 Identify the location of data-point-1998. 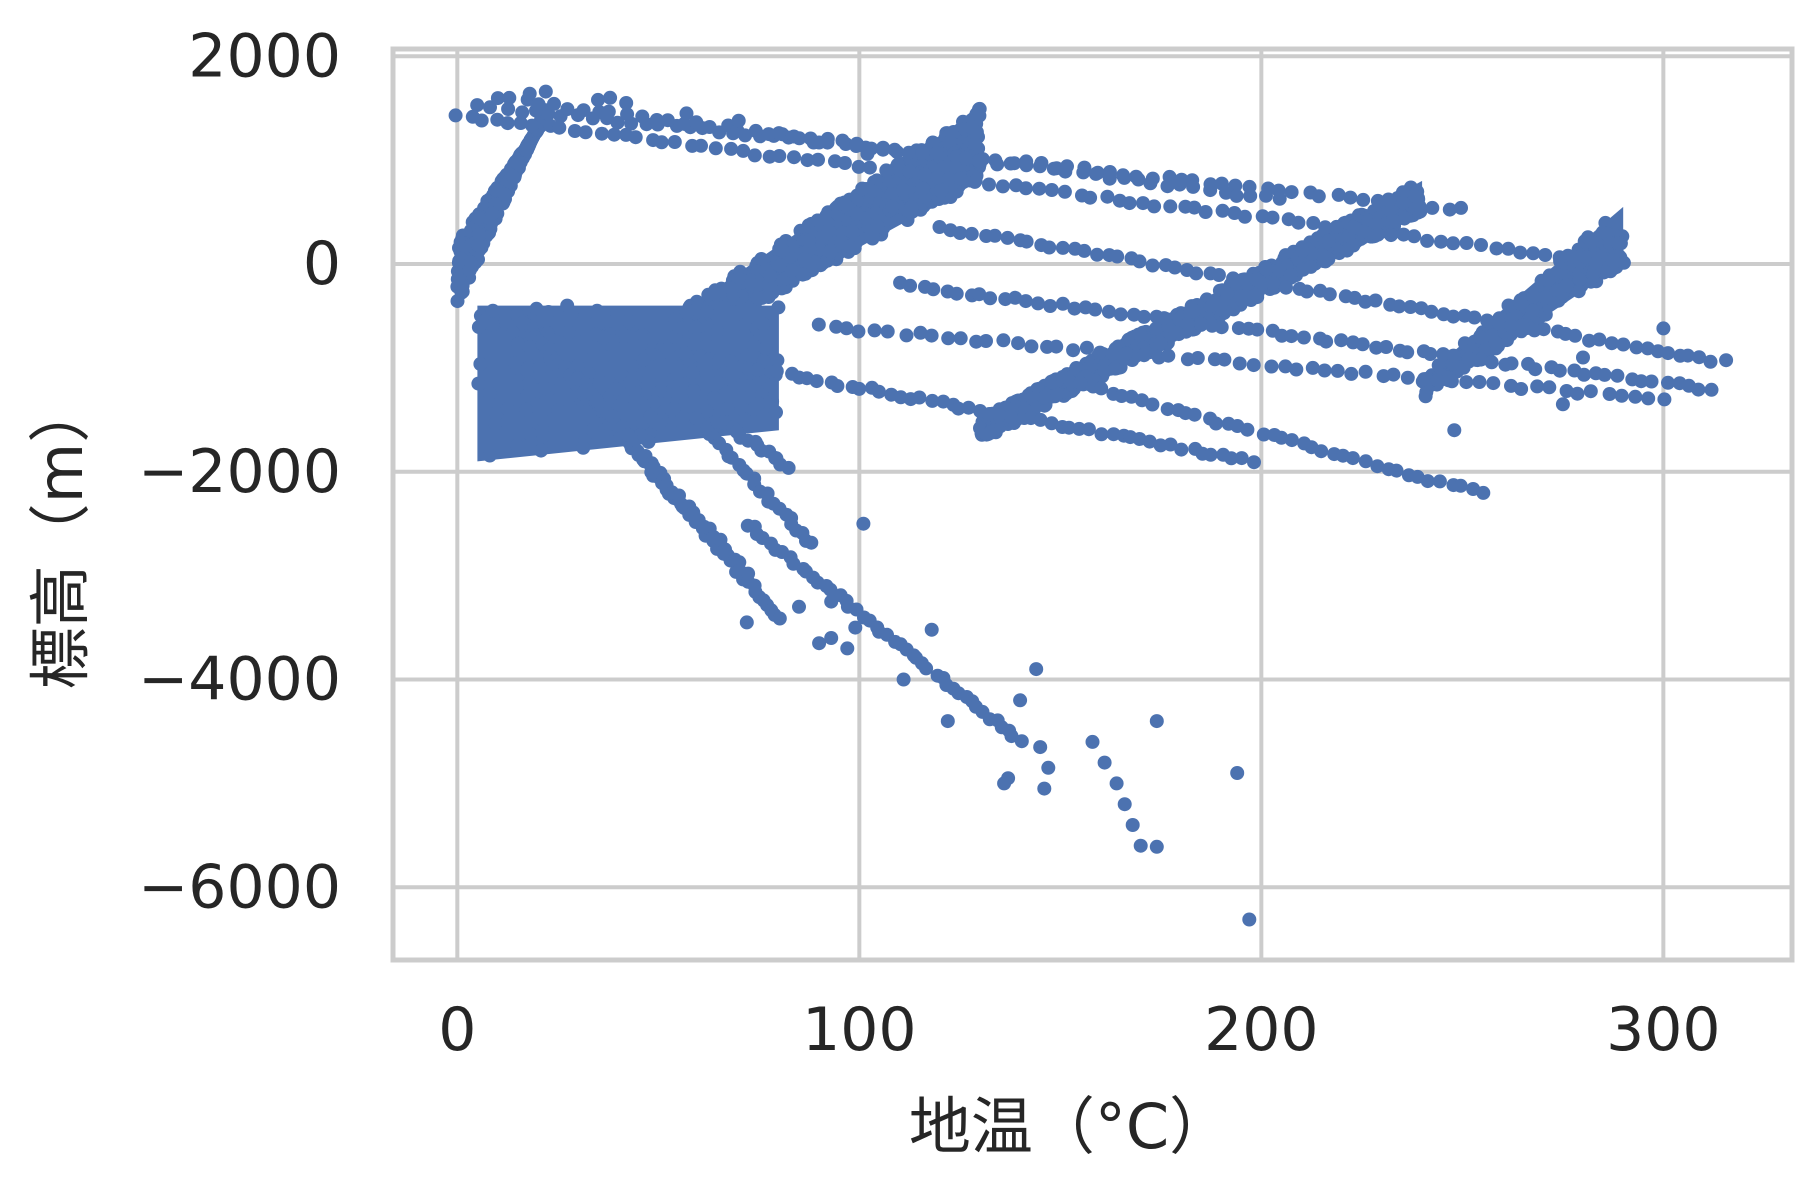
(1390, 210).